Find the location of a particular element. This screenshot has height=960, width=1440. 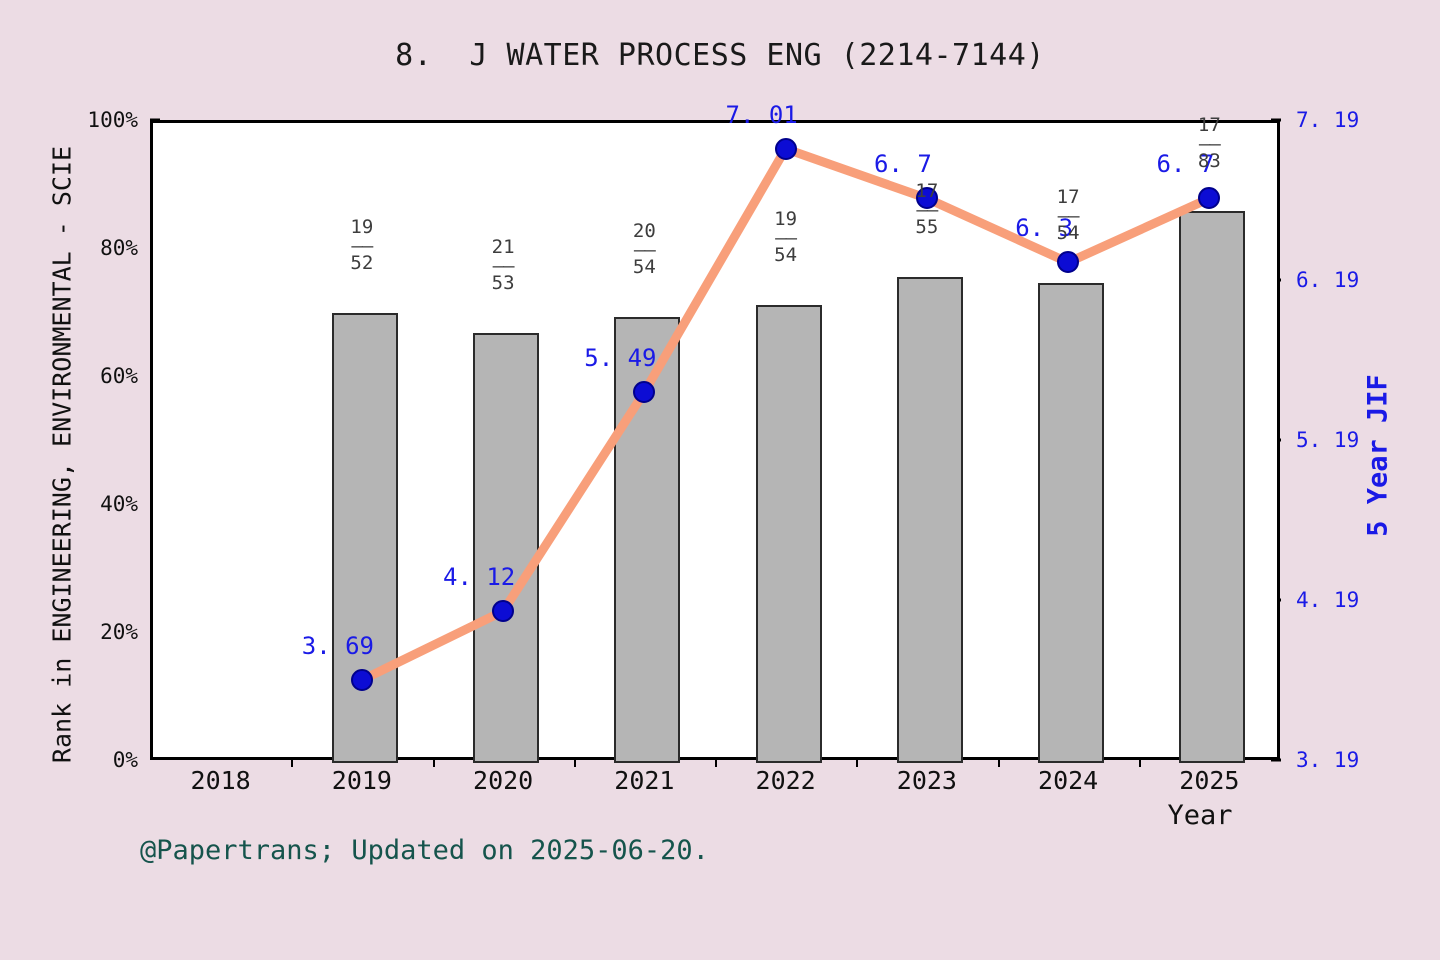

bar-2022 is located at coordinates (788, 534).